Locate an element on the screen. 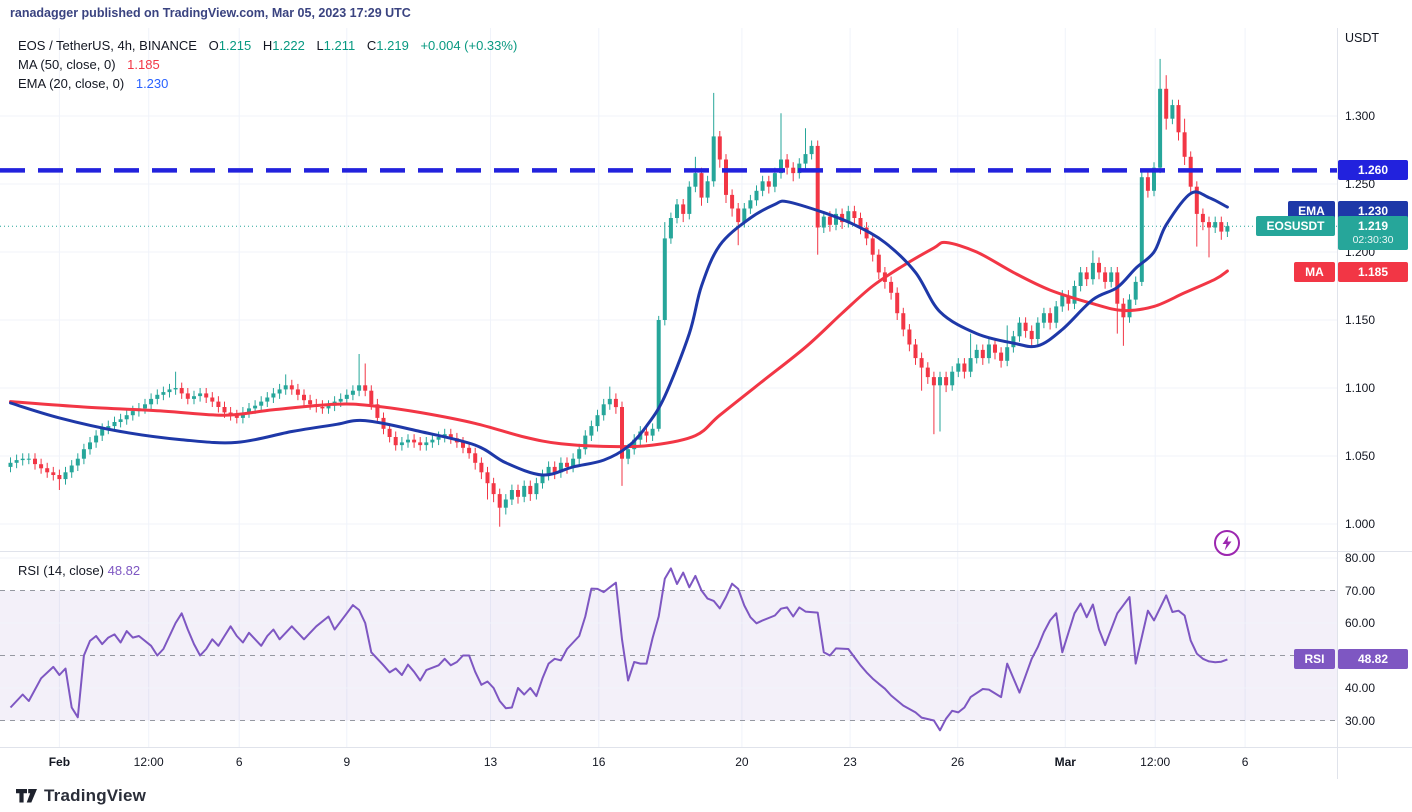  price-tick-label: 1.150 is located at coordinates (1360, 320).